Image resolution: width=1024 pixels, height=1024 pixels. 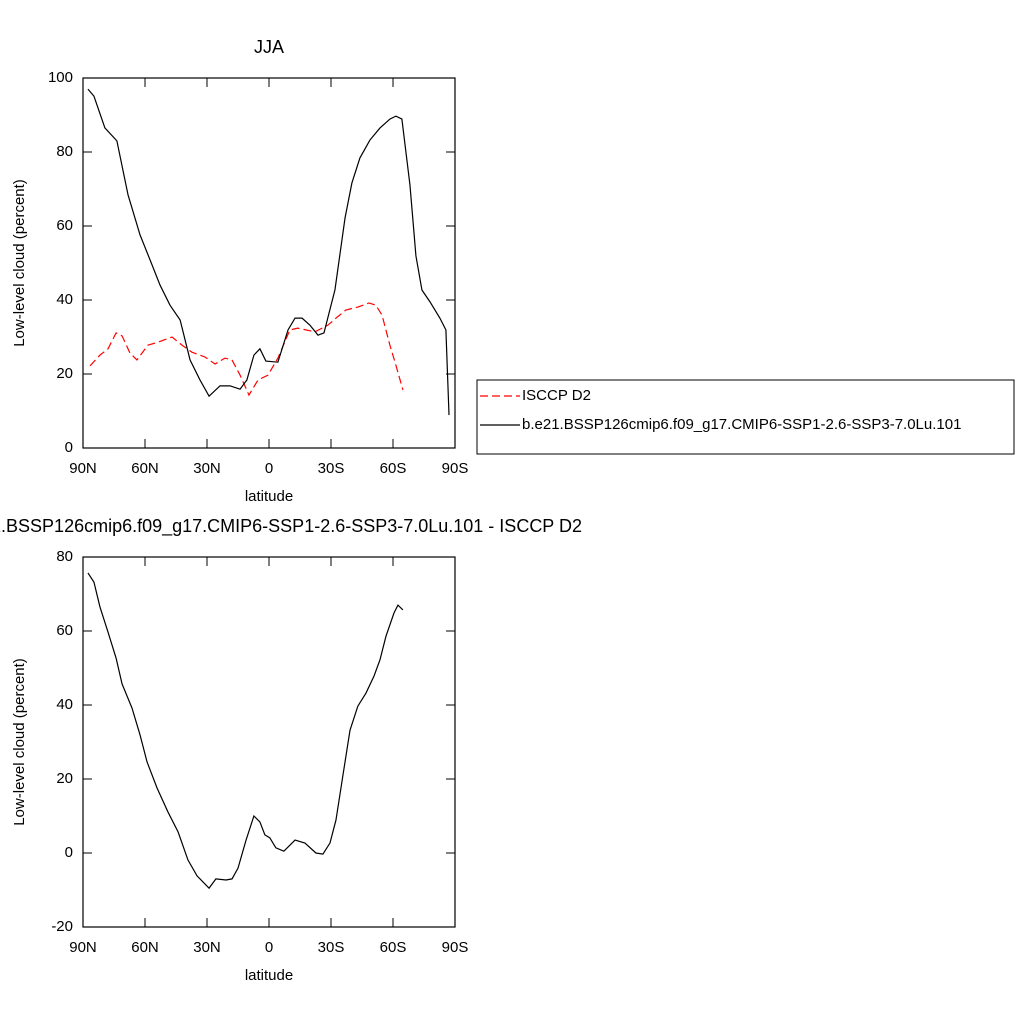 I want to click on chart-title: JJA, so click(x=269, y=47).